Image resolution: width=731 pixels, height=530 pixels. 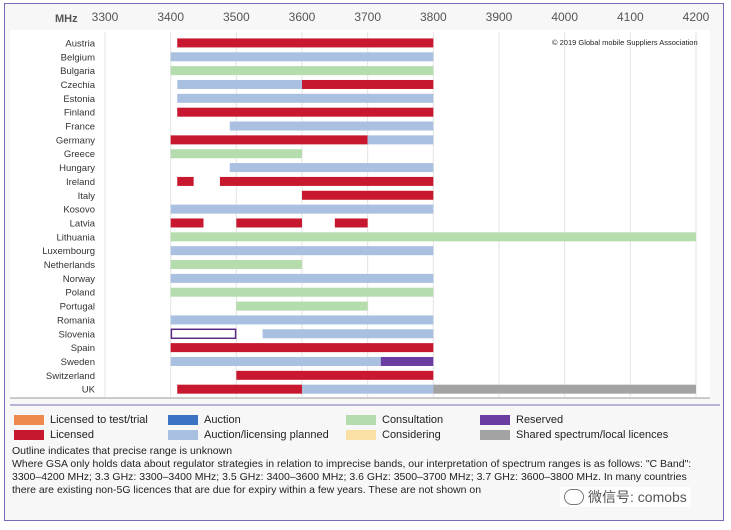 What do you see at coordinates (83, 348) in the screenshot?
I see `y-tick-label: Spain` at bounding box center [83, 348].